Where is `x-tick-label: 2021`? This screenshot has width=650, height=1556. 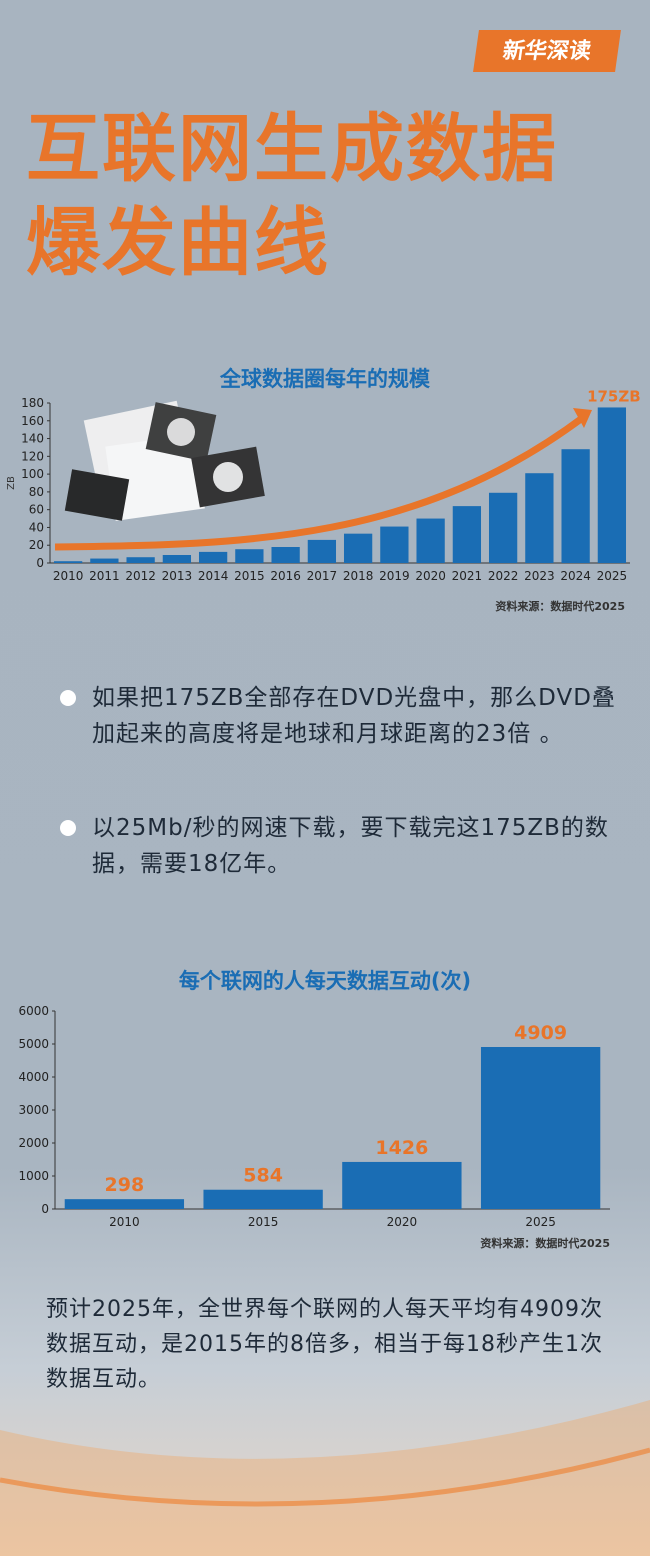
x-tick-label: 2021 is located at coordinates (467, 576).